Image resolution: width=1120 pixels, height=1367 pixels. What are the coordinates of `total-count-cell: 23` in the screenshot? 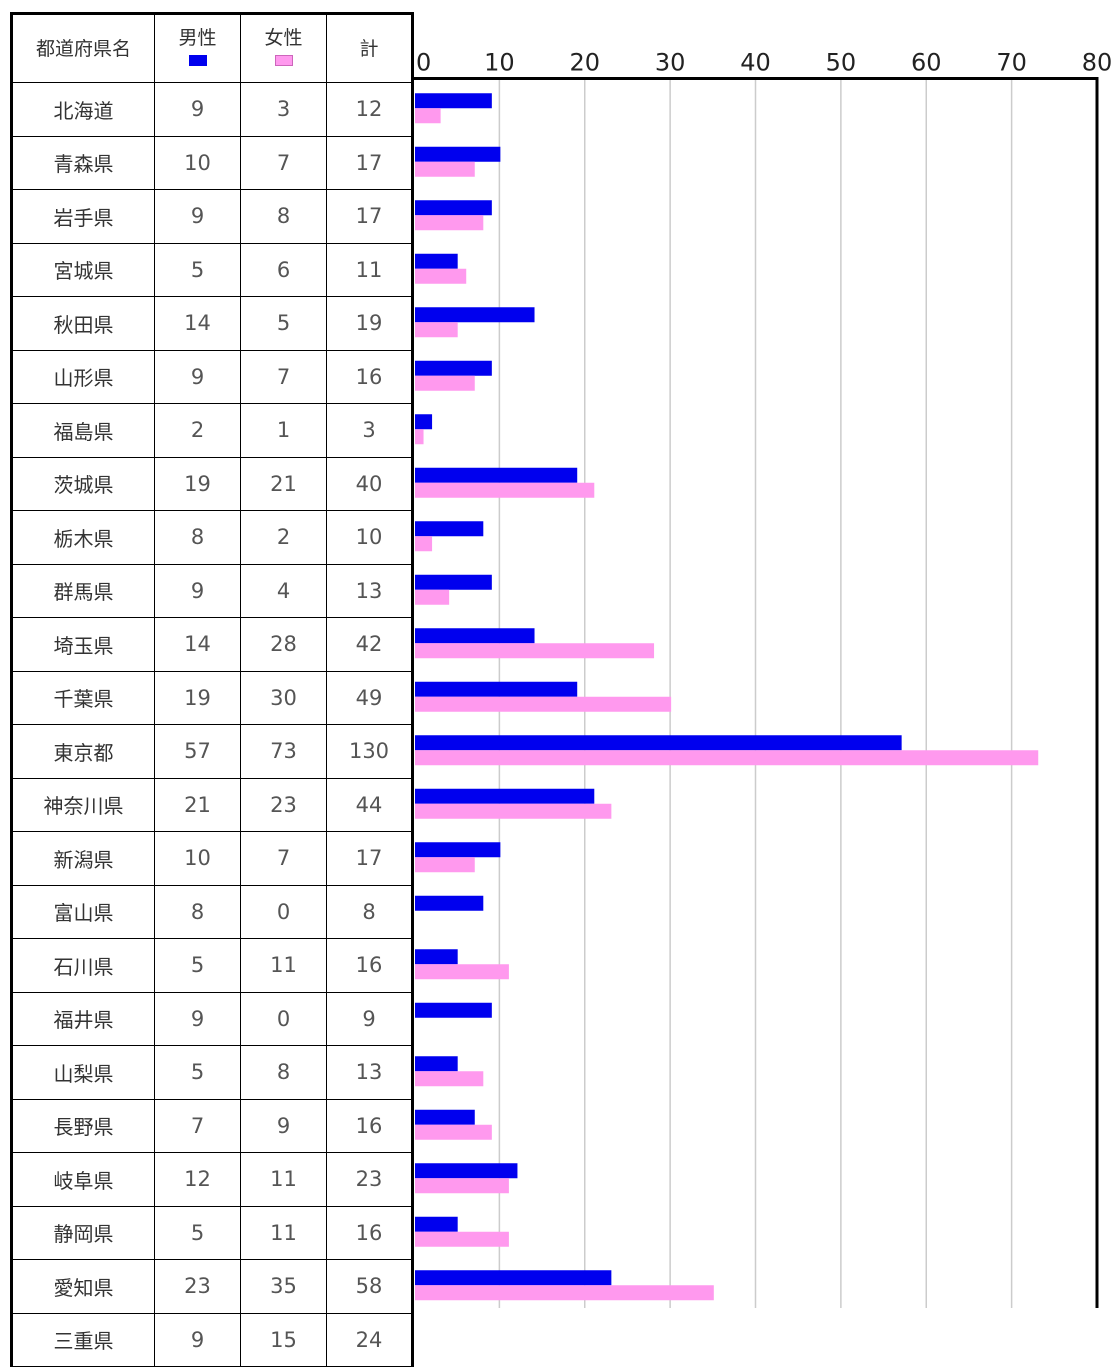 It's located at (369, 1179).